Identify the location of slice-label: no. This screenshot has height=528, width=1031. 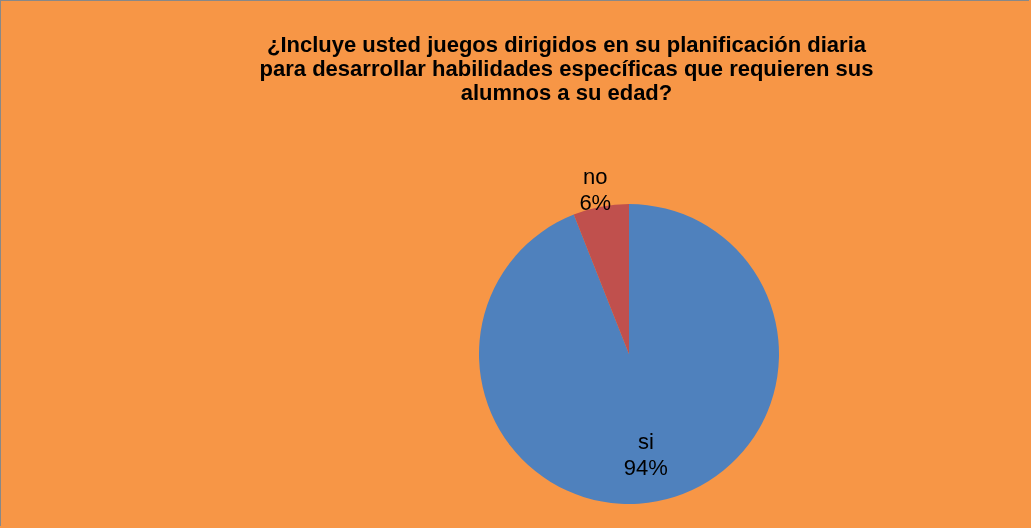
(595, 177).